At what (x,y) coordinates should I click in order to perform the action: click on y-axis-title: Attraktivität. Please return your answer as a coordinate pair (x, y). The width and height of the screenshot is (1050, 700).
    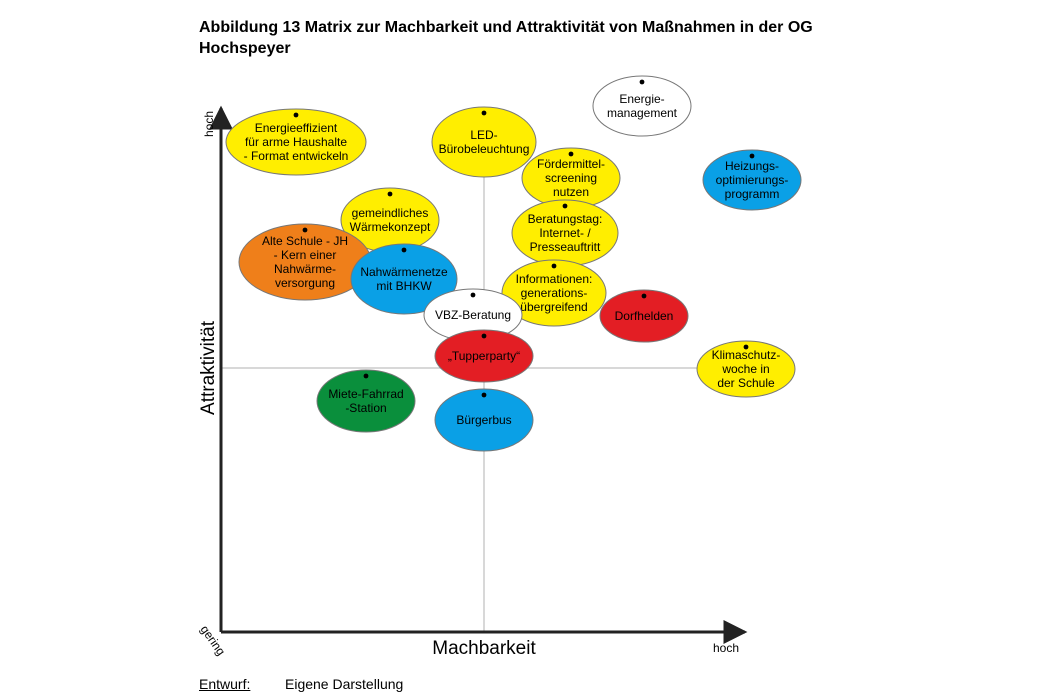
    Looking at the image, I should click on (208, 367).